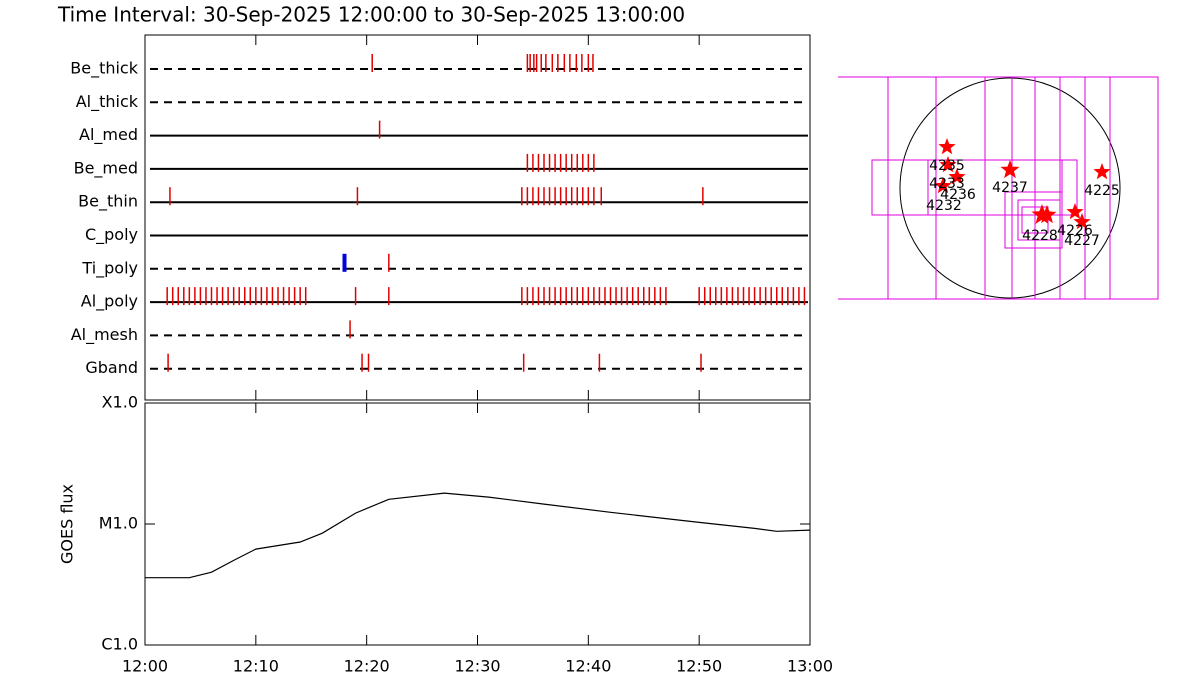 This screenshot has height=700, width=1200. Describe the element at coordinates (944, 206) in the screenshot. I see `star-label: 4232` at that location.